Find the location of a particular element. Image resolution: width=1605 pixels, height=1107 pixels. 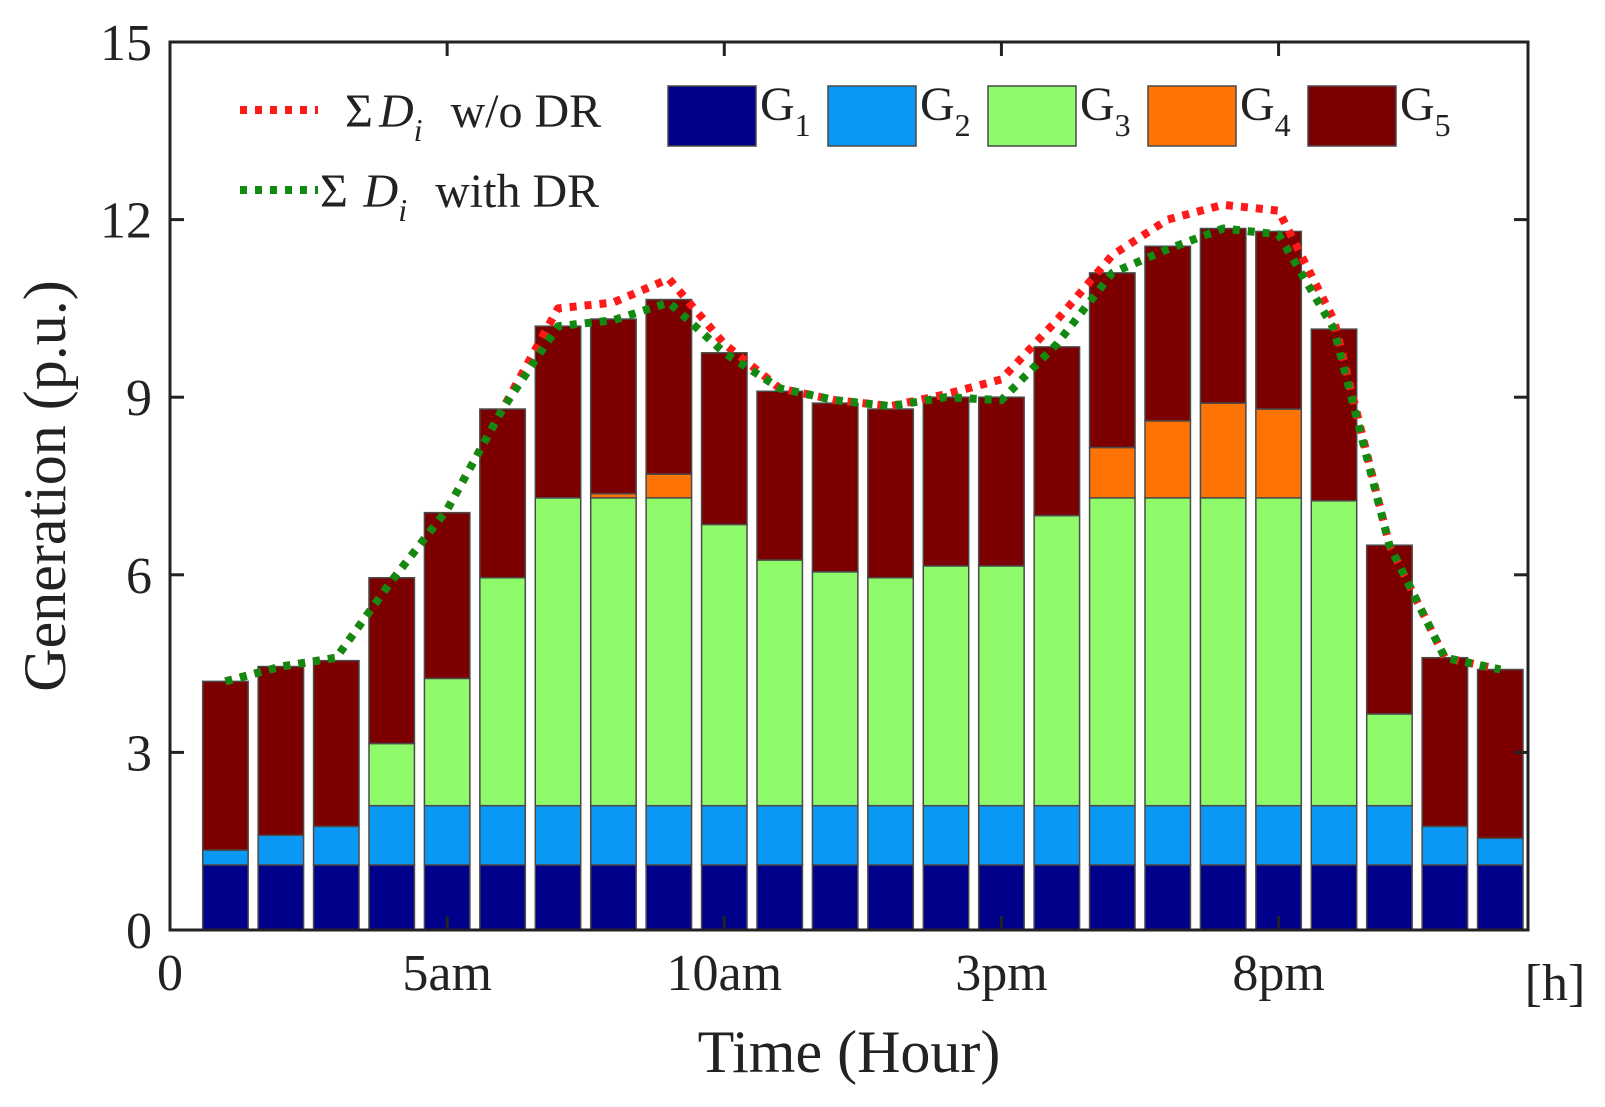

bar-segment-g5-h14 is located at coordinates (946, 481).